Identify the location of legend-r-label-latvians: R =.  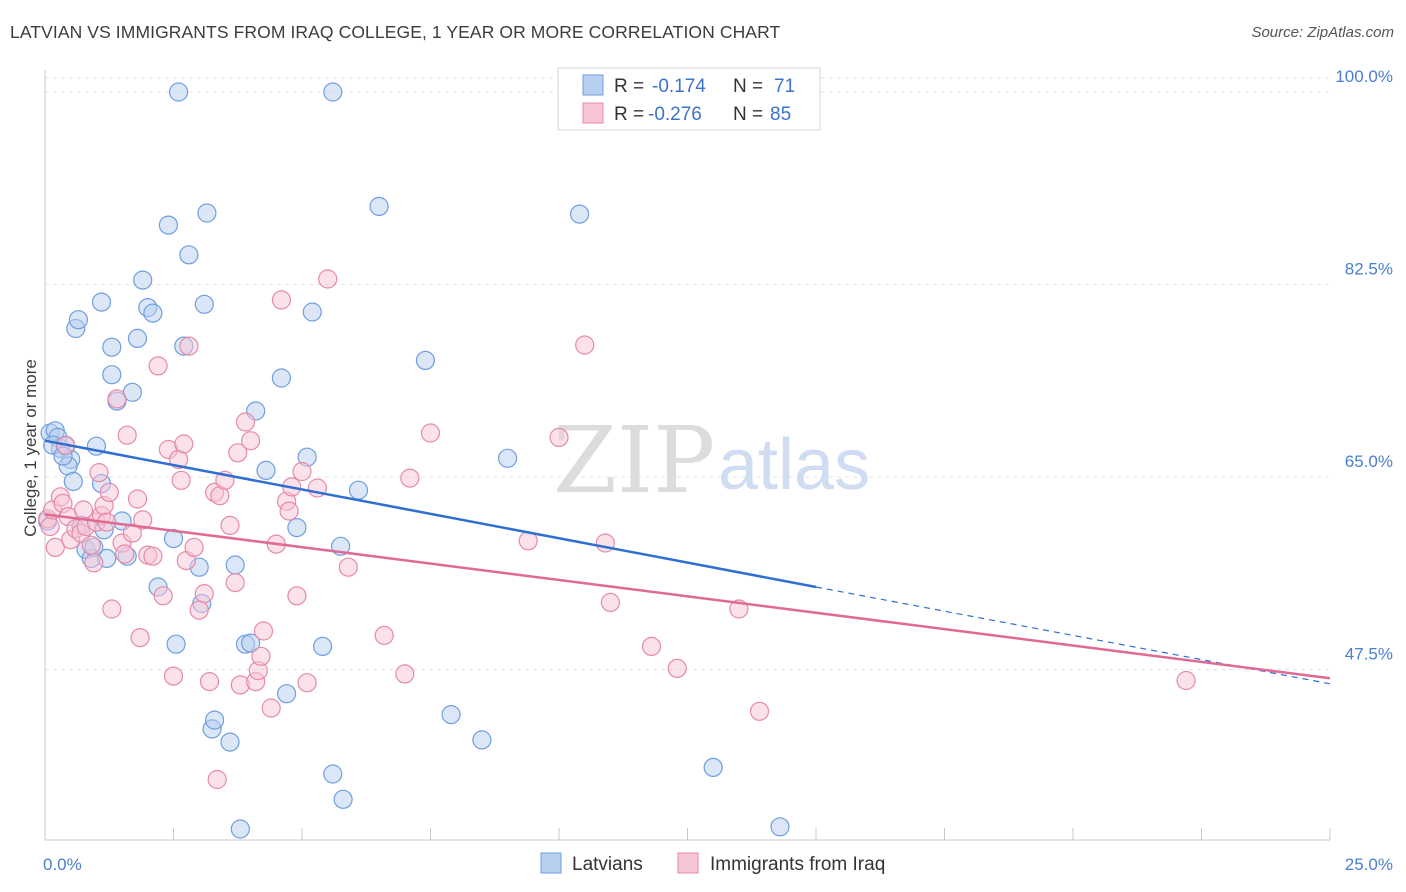
(629, 86).